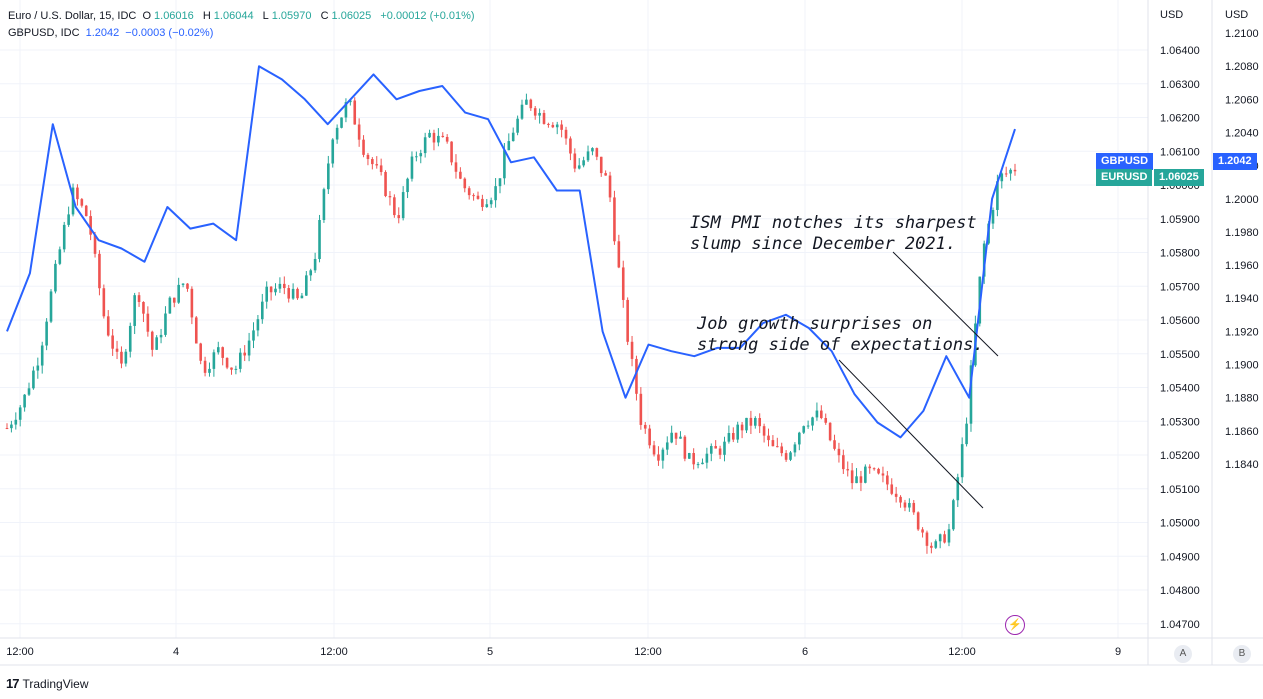 The image size is (1263, 699). Describe the element at coordinates (945, 304) in the screenshot. I see `ism-pointer-line` at that location.